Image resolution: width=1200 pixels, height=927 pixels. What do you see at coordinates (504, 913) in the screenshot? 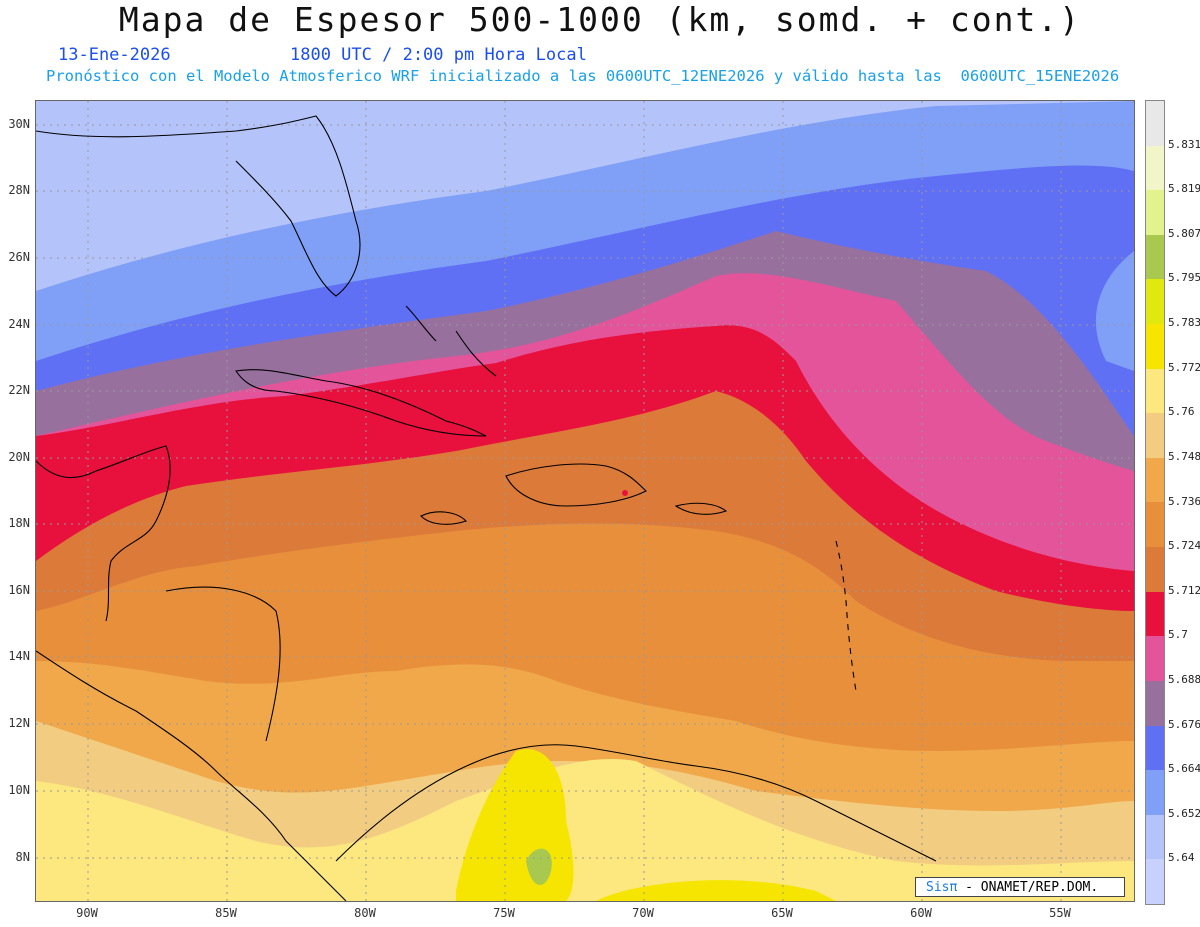
I see `lon-label: 75W` at bounding box center [504, 913].